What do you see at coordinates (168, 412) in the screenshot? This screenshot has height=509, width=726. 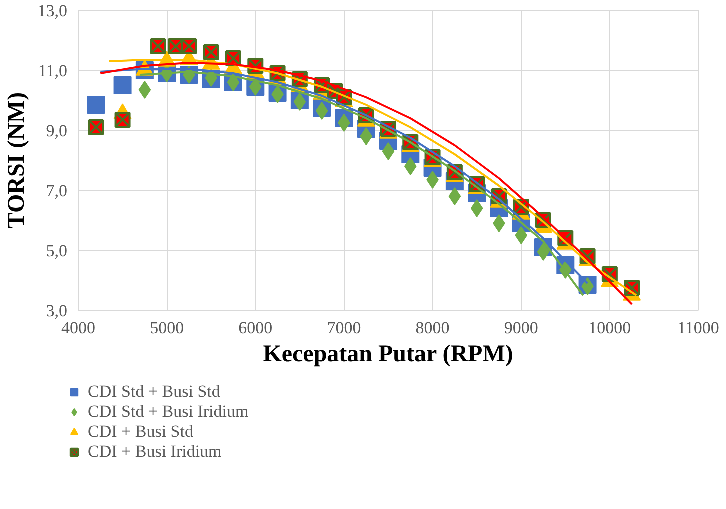 I see `legend-label: CDI Std + Busi Iridium` at bounding box center [168, 412].